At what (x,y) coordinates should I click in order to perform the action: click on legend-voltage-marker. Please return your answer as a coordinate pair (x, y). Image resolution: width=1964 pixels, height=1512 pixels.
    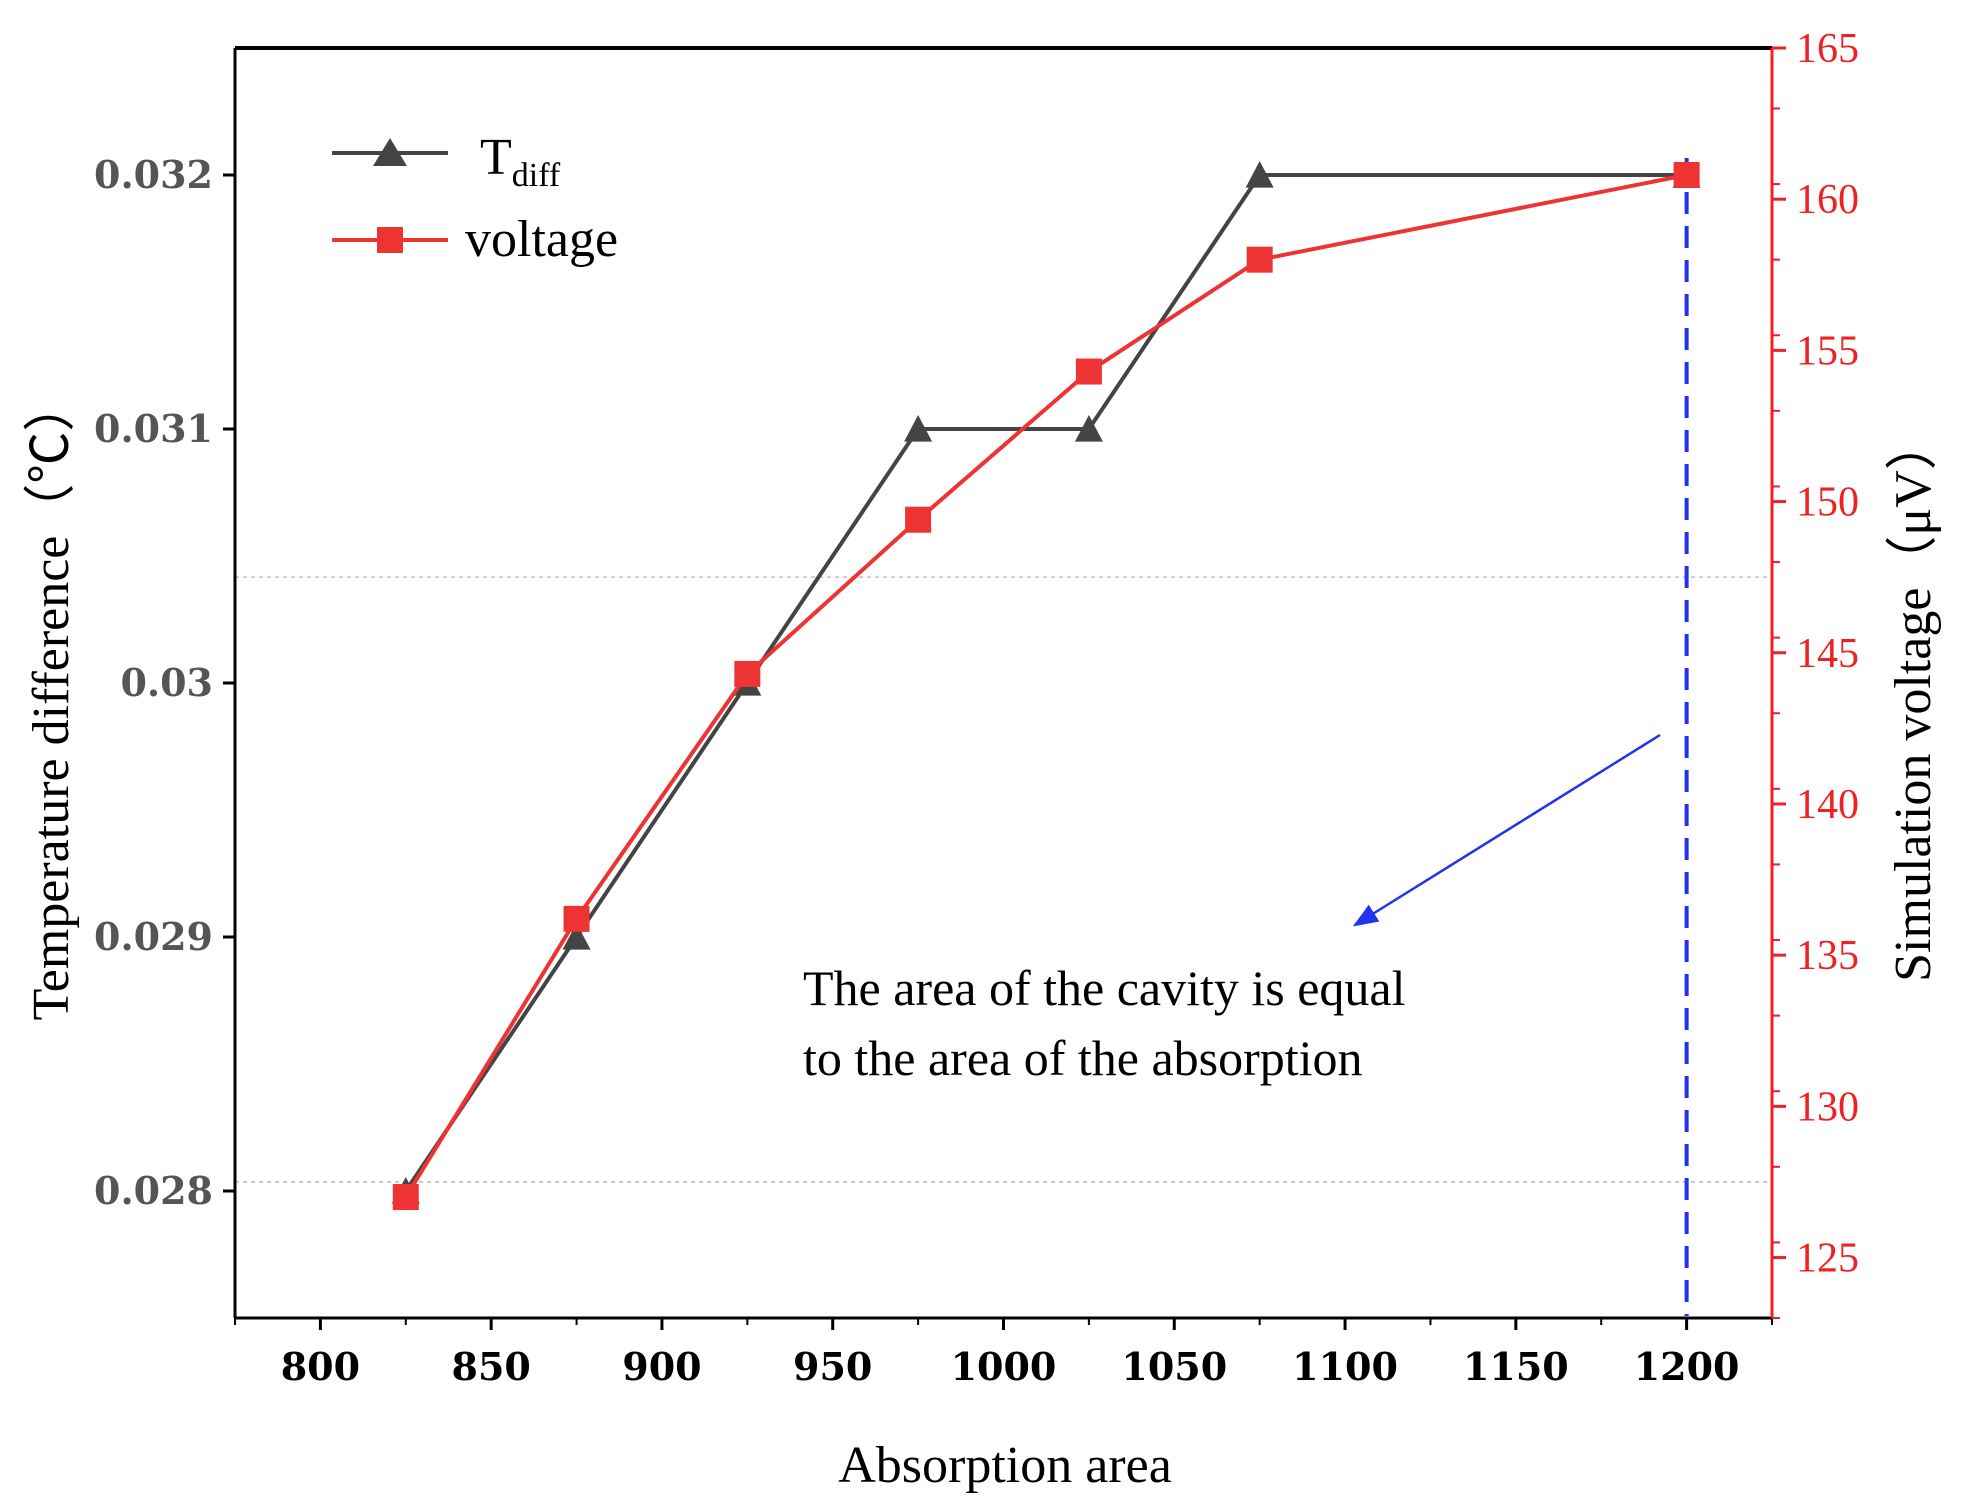
    Looking at the image, I should click on (390, 240).